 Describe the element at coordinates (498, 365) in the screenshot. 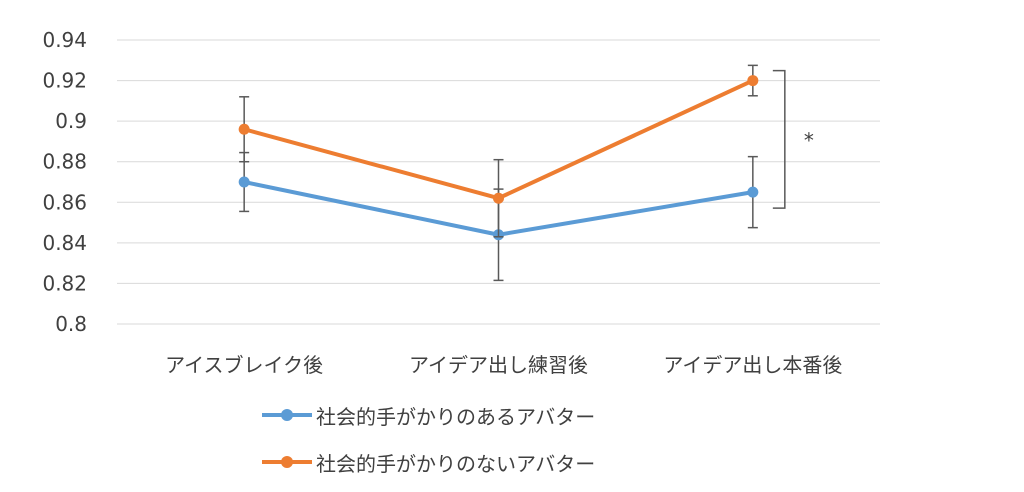

I see `x-tick-label: アイデア出し練習後` at that location.